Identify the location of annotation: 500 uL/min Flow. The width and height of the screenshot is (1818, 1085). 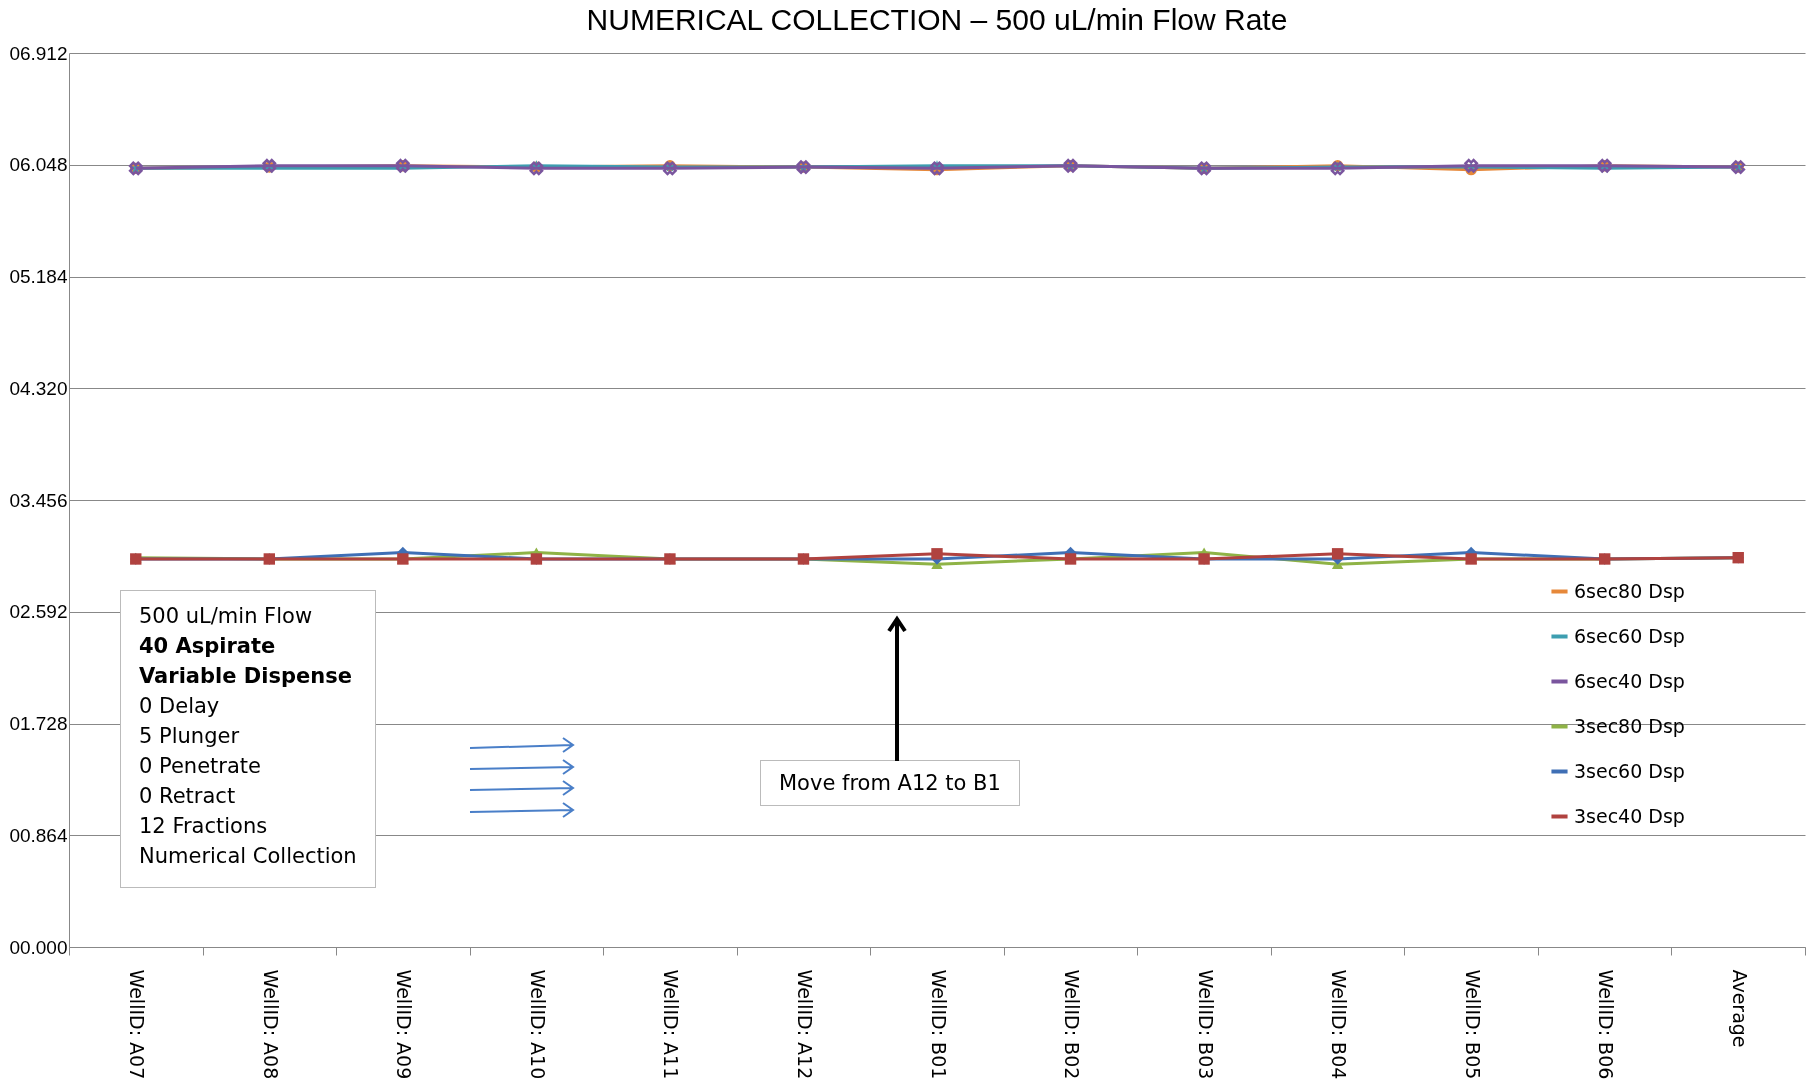
(226, 616).